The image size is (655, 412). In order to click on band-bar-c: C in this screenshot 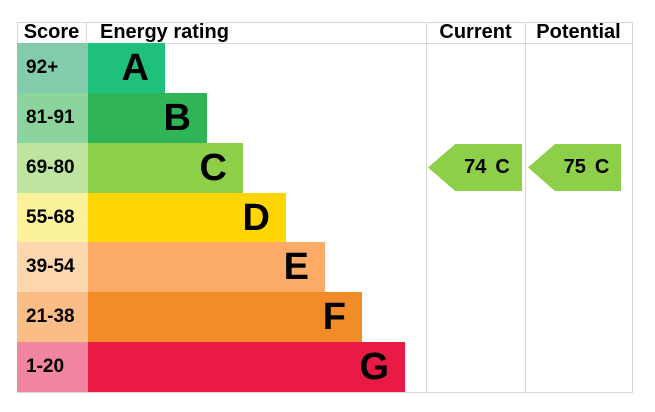, I will do `click(165, 167)`.